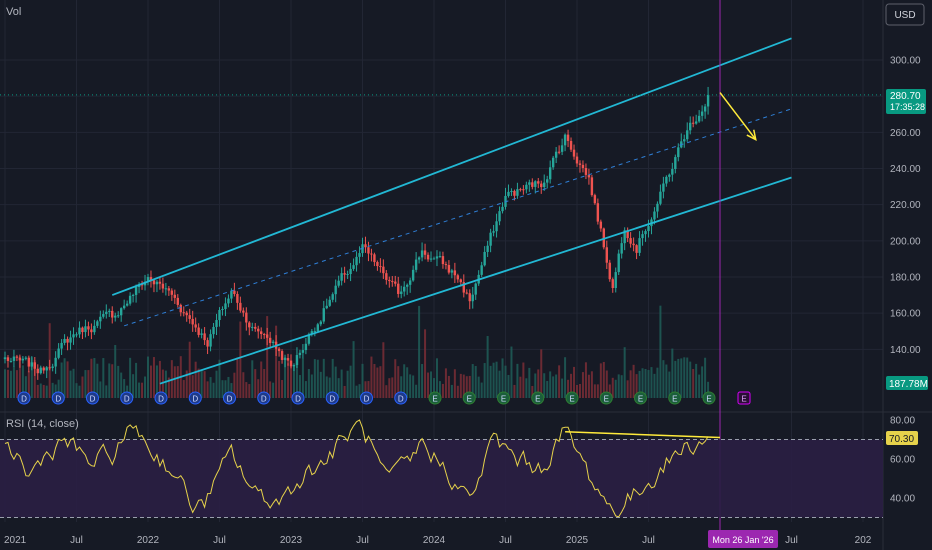 The width and height of the screenshot is (932, 550). Describe the element at coordinates (42, 424) in the screenshot. I see `rsi-indicator-label: RSI (14, close)` at that location.